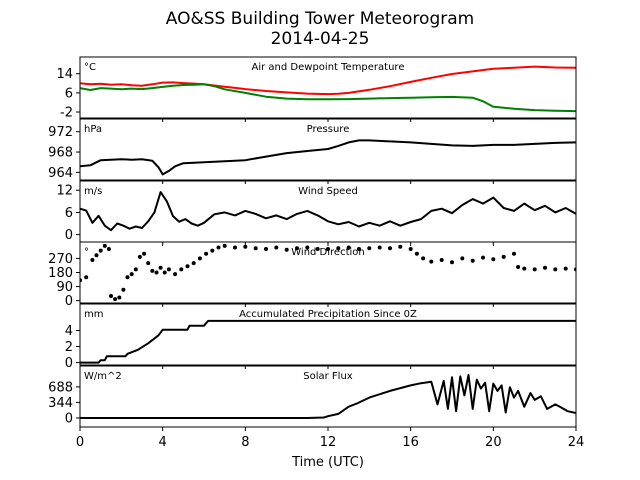  Describe the element at coordinates (320, 19) in the screenshot. I see `figure-title-line1: AO&SS Building Tower Meteorogram` at that location.